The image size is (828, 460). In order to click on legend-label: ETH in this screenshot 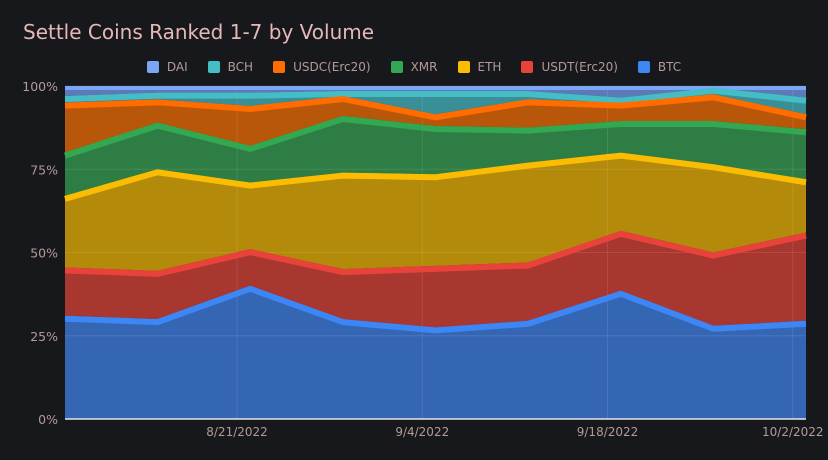, I will do `click(489, 67)`.